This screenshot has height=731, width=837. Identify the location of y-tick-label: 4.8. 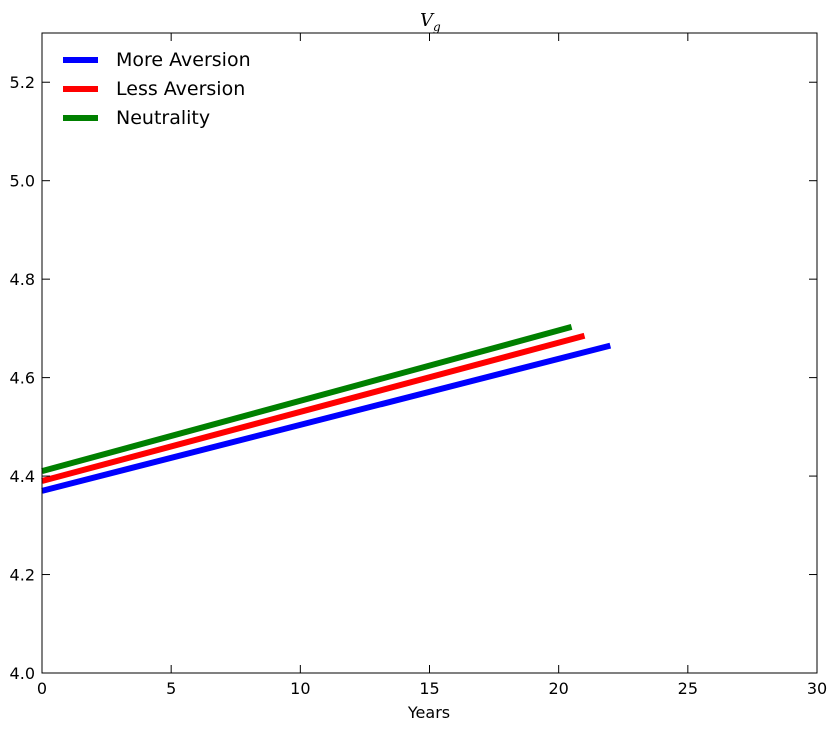
(22, 279).